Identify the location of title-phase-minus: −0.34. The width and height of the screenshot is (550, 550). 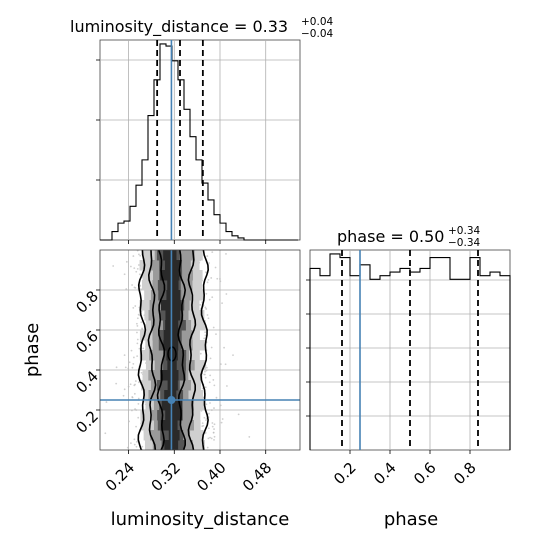
(464, 243).